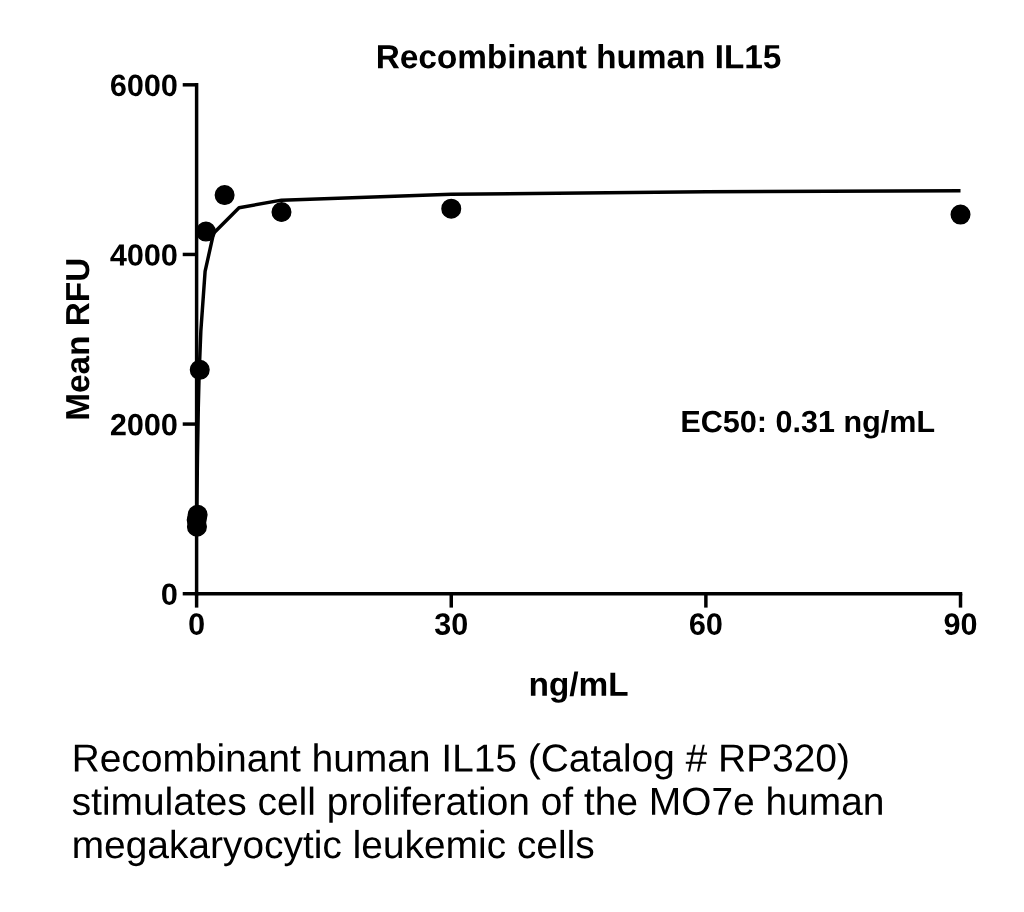  Describe the element at coordinates (706, 624) in the screenshot. I see `x-tick-label: 60` at that location.